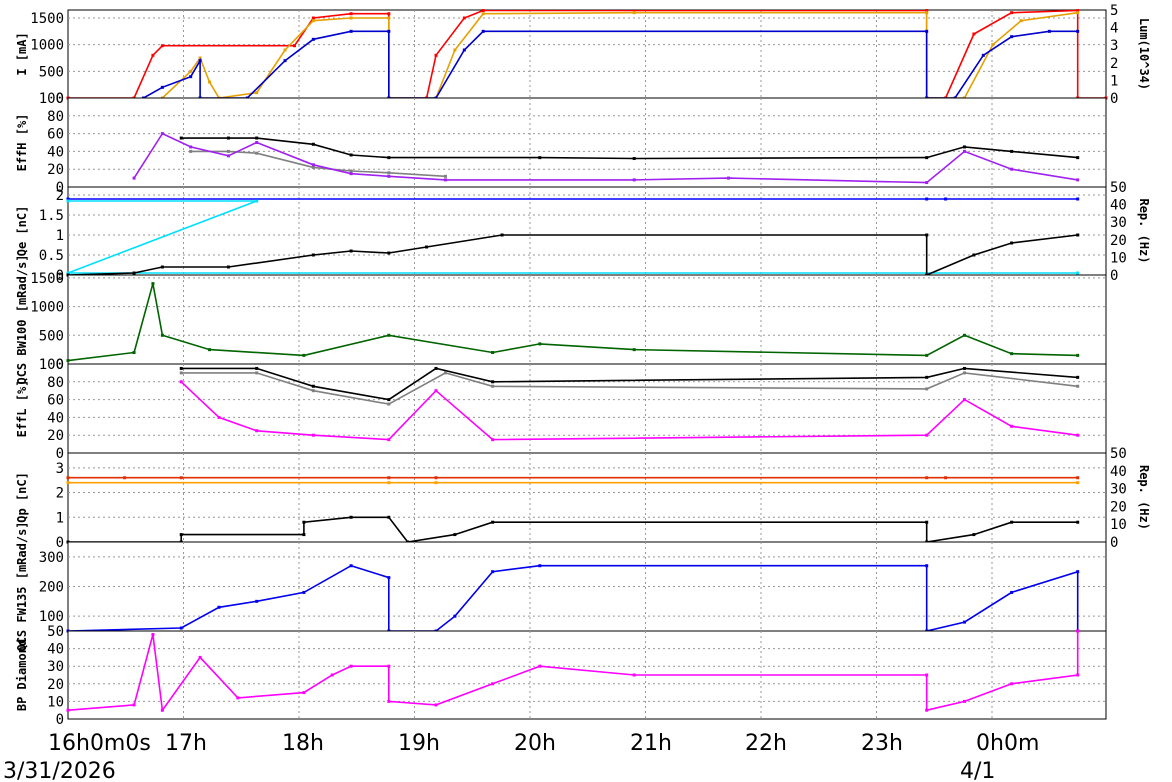 This screenshot has height=782, width=1172. What do you see at coordinates (60, 236) in the screenshot?
I see `y-tick-label: 1` at bounding box center [60, 236].